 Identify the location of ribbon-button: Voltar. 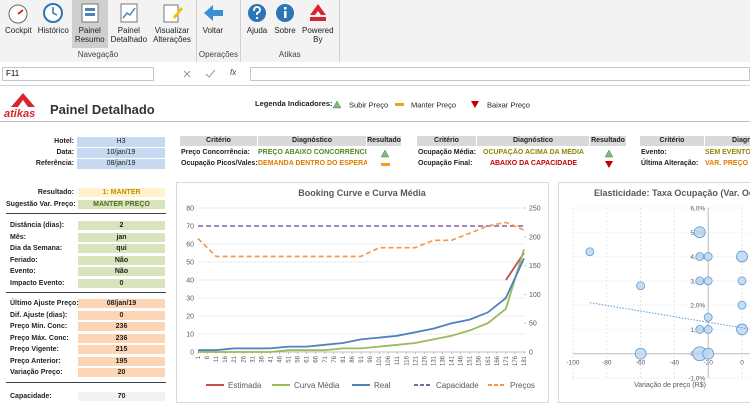
(213, 24).